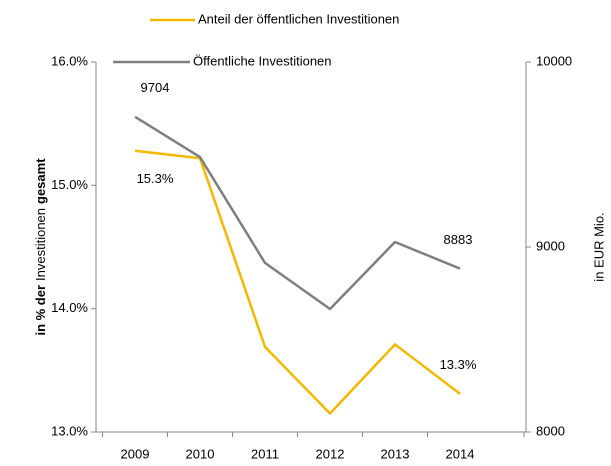  Describe the element at coordinates (155, 178) in the screenshot. I see `data-label: 15.3%` at that location.